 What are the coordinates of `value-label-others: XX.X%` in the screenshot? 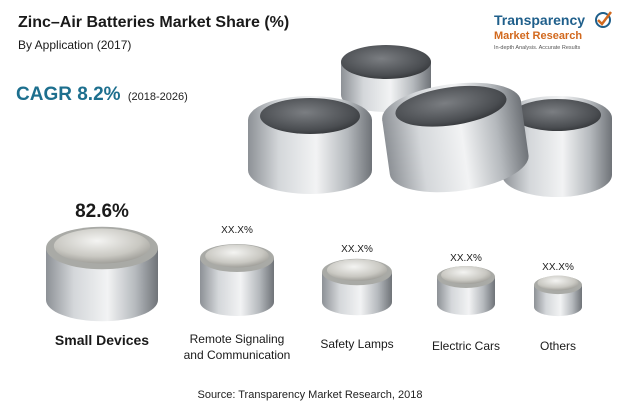 It's located at (558, 267).